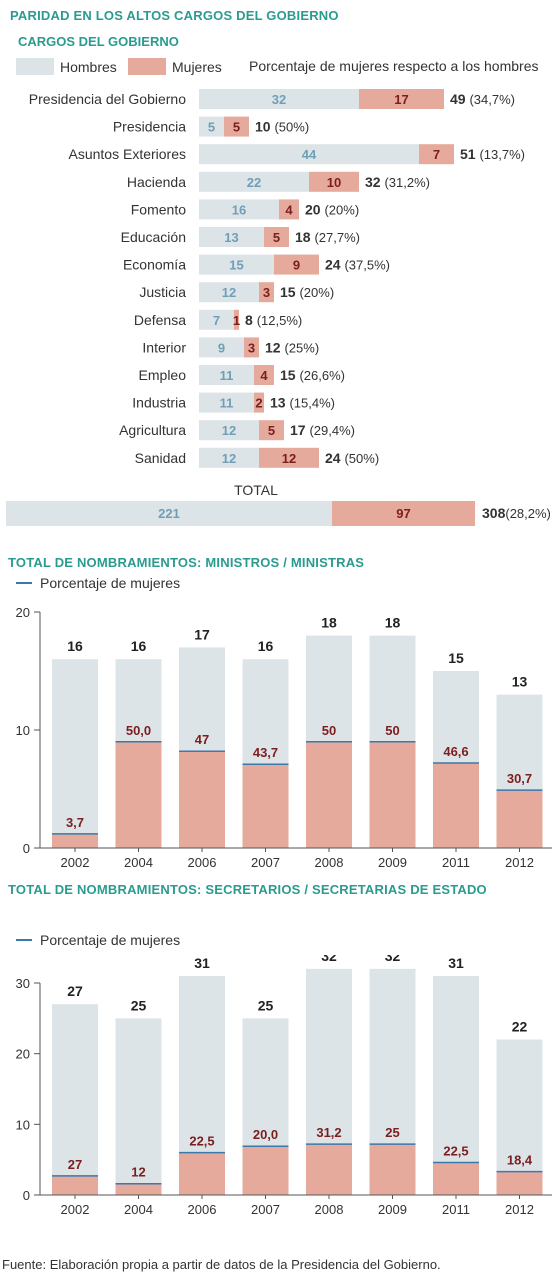  I want to click on row-total: 10 (50%), so click(282, 127).